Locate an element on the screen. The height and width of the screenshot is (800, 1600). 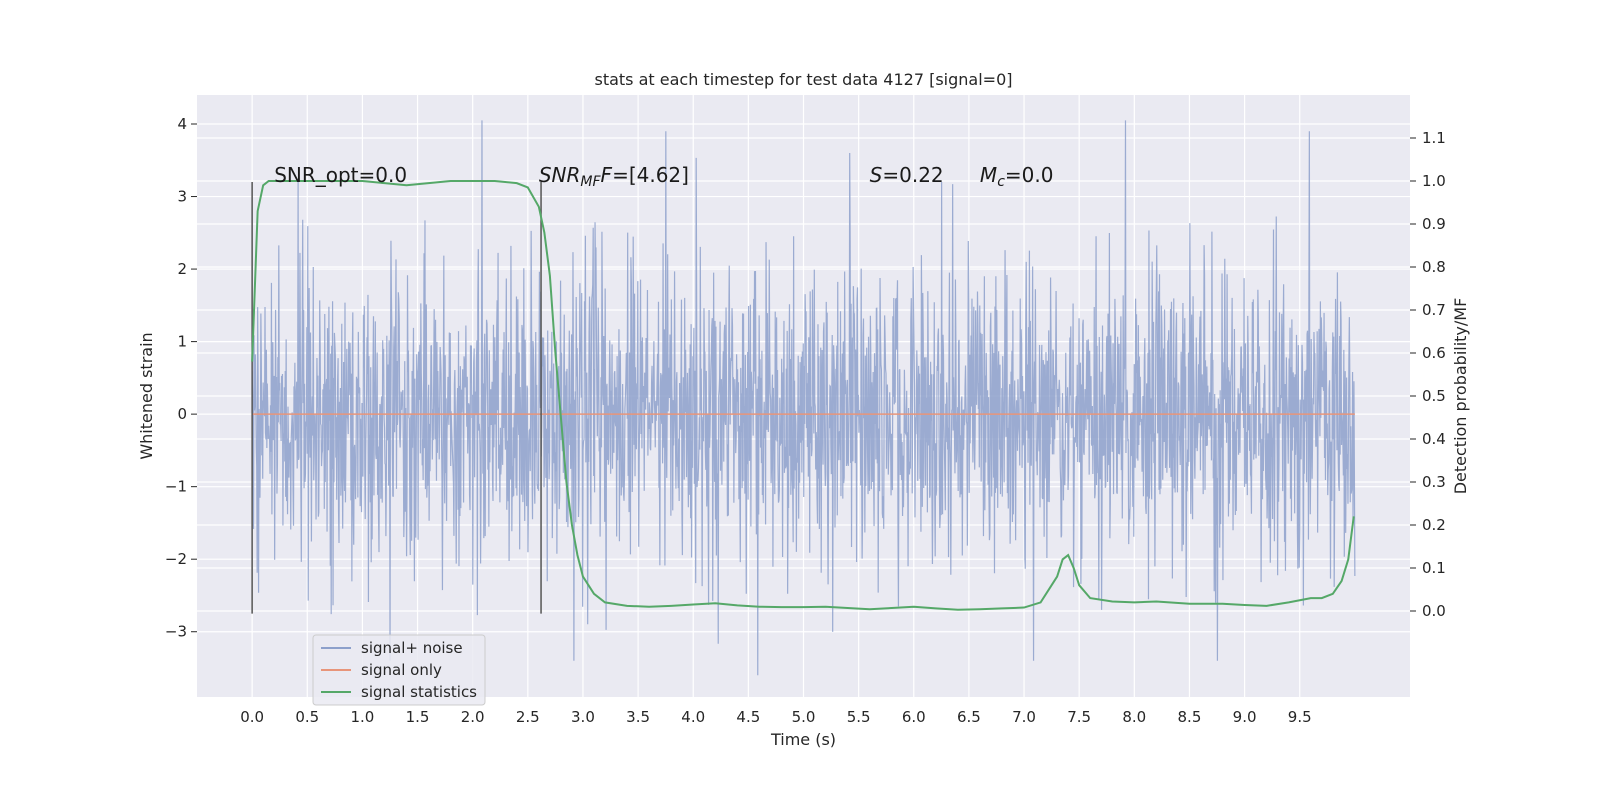
x-axis-label: Time (s) is located at coordinates (803, 739).